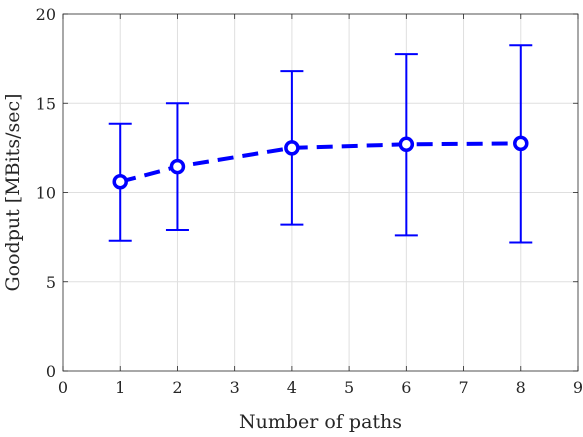 The height and width of the screenshot is (437, 583). What do you see at coordinates (51, 282) in the screenshot?
I see `y-tick-label: 5` at bounding box center [51, 282].